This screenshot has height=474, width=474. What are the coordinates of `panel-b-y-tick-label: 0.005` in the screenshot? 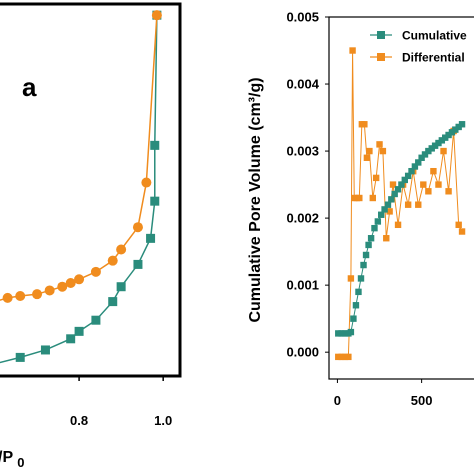 It's located at (302, 17).